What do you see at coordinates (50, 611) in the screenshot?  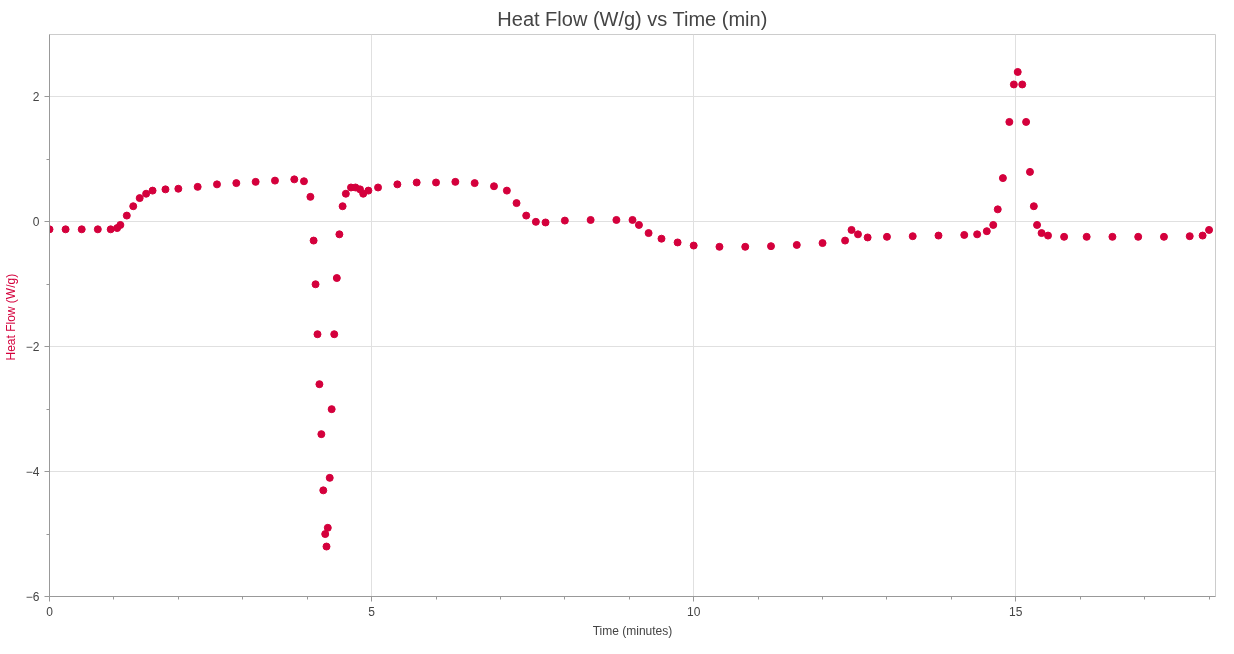 I see `x-tick-label: 0` at bounding box center [50, 611].